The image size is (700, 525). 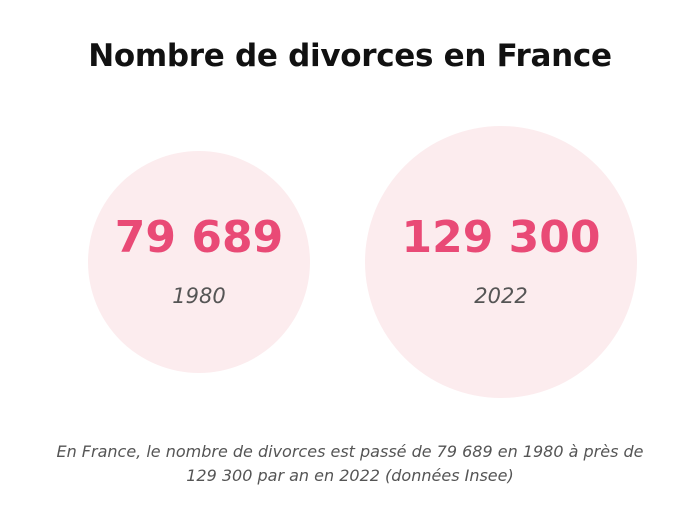 I want to click on bubble-1980, so click(x=199, y=262).